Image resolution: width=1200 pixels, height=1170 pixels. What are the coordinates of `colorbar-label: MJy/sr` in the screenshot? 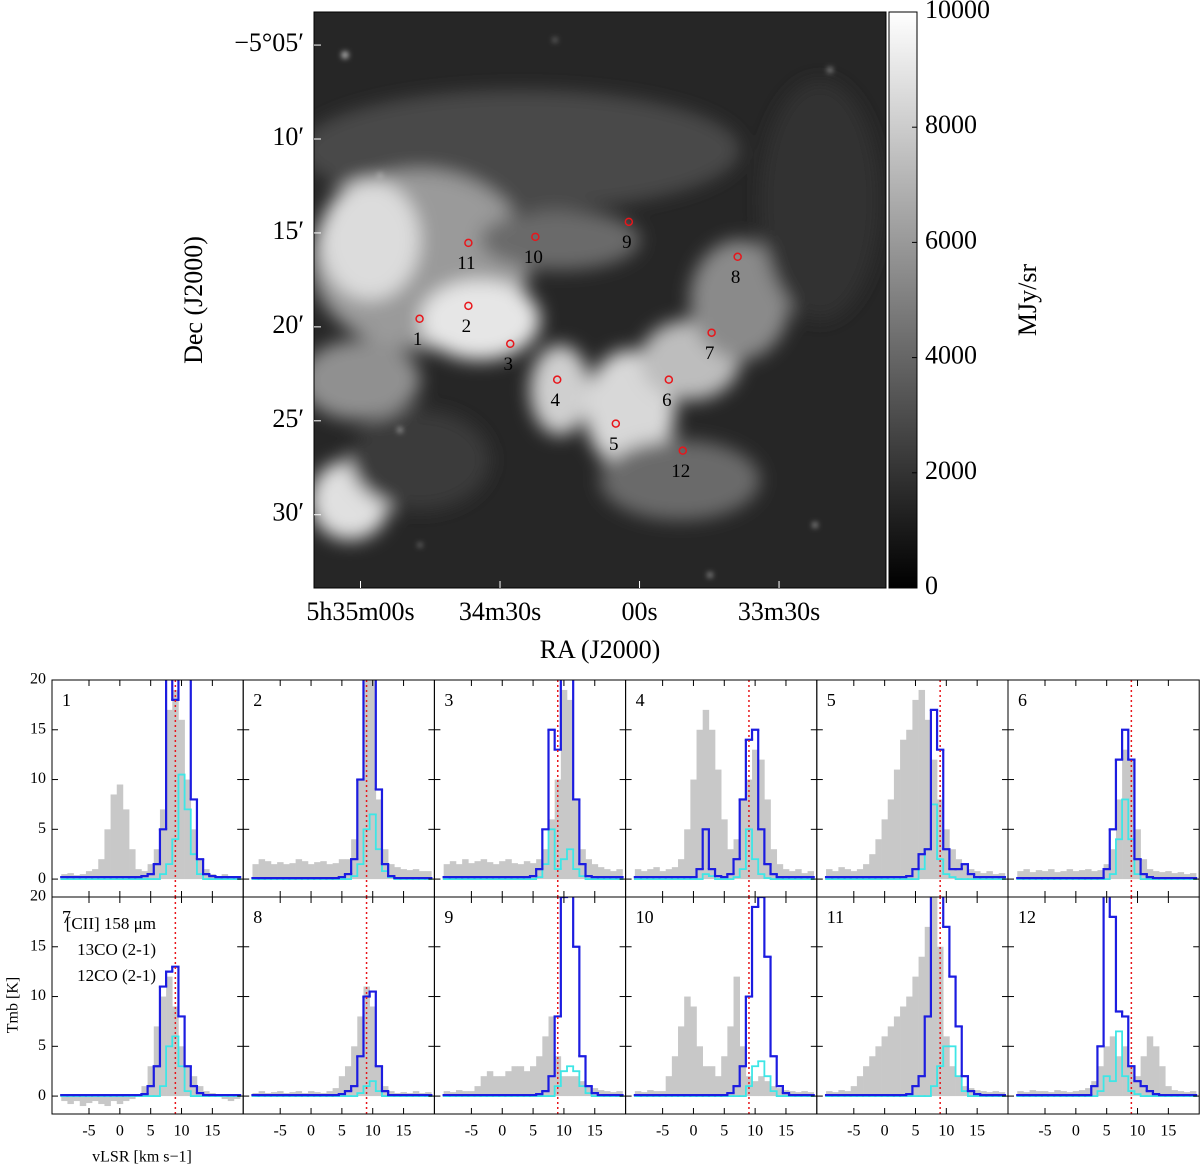 It's located at (1027, 300).